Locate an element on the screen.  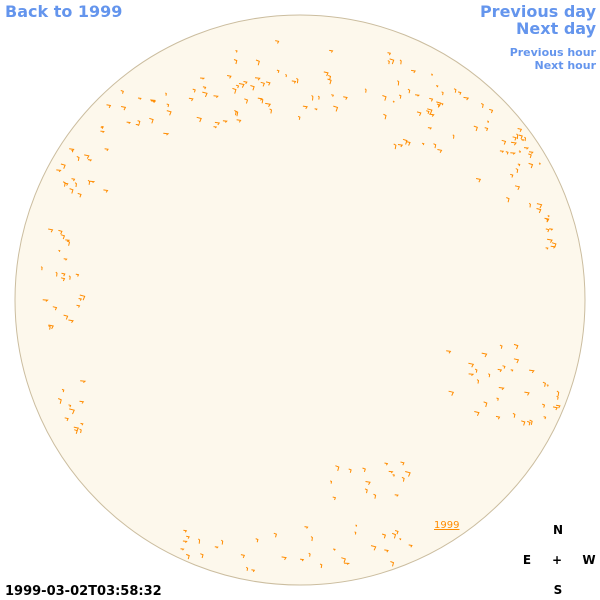
previous-day-link: Previous day is located at coordinates (538, 11).